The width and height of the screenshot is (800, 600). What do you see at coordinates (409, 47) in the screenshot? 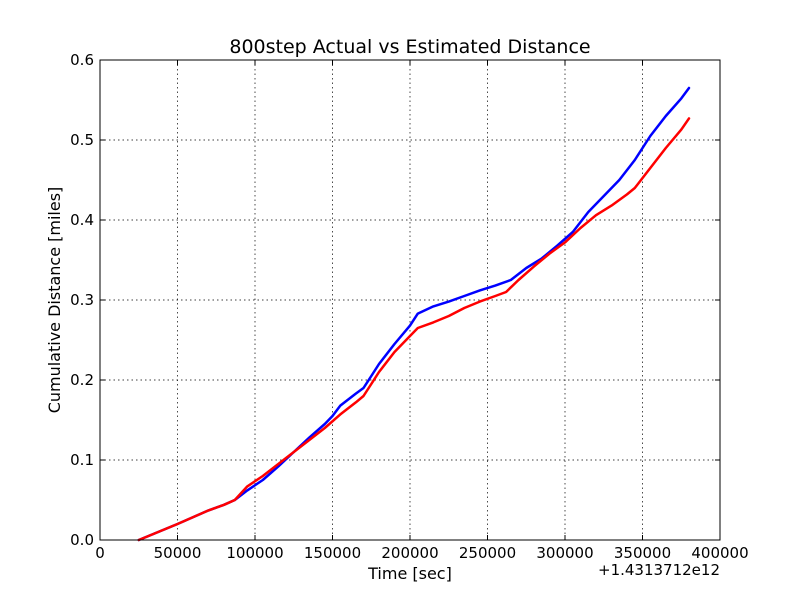
I see `chart-title: 800step Actual vs Estimated Distance` at bounding box center [409, 47].